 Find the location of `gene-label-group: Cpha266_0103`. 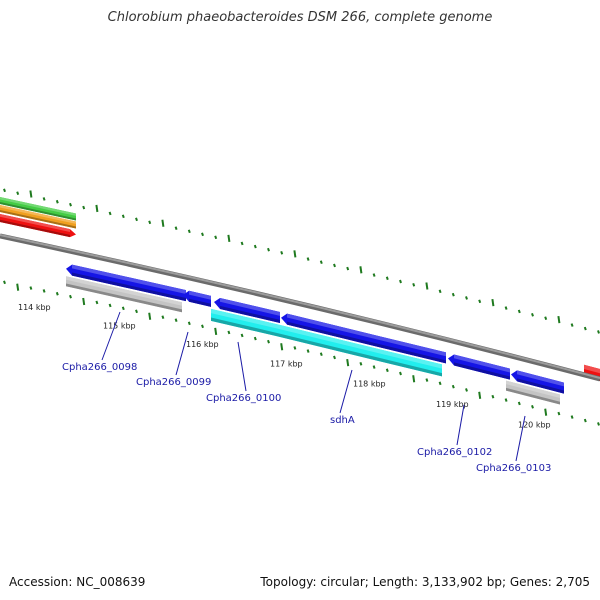

gene-label-group: Cpha266_0103 is located at coordinates (513, 444).